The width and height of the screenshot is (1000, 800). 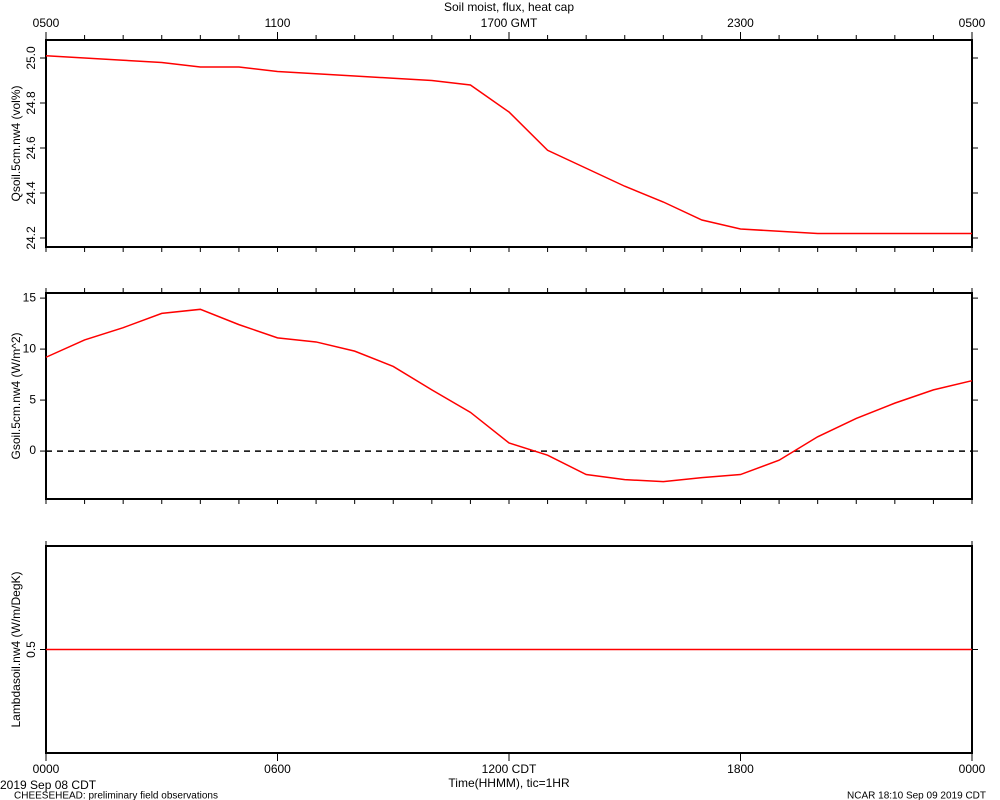 I want to click on y-axis-label: Qsoil.5cm.nw4 (vol%), so click(x=16, y=143).